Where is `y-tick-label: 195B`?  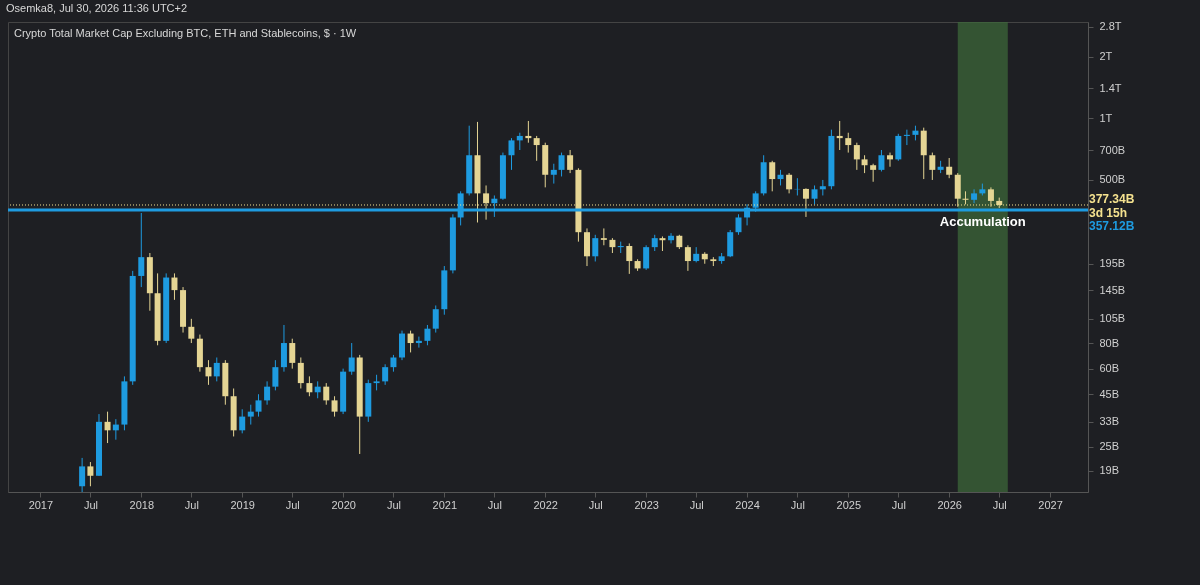 y-tick-label: 195B is located at coordinates (1112, 263).